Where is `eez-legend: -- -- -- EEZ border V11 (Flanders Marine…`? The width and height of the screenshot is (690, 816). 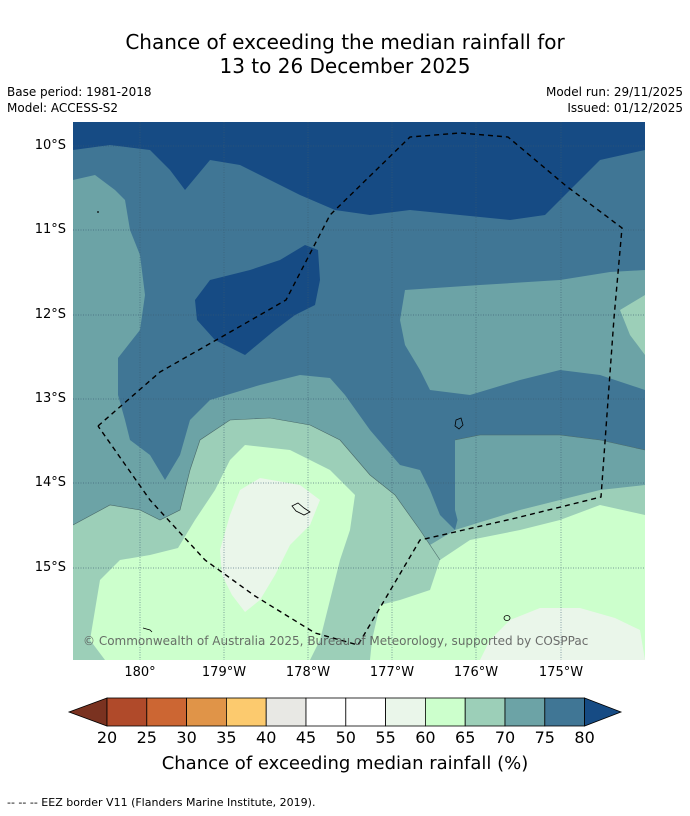 eez-legend: -- -- -- EEZ border V11 (Flanders Marine… is located at coordinates (161, 802).